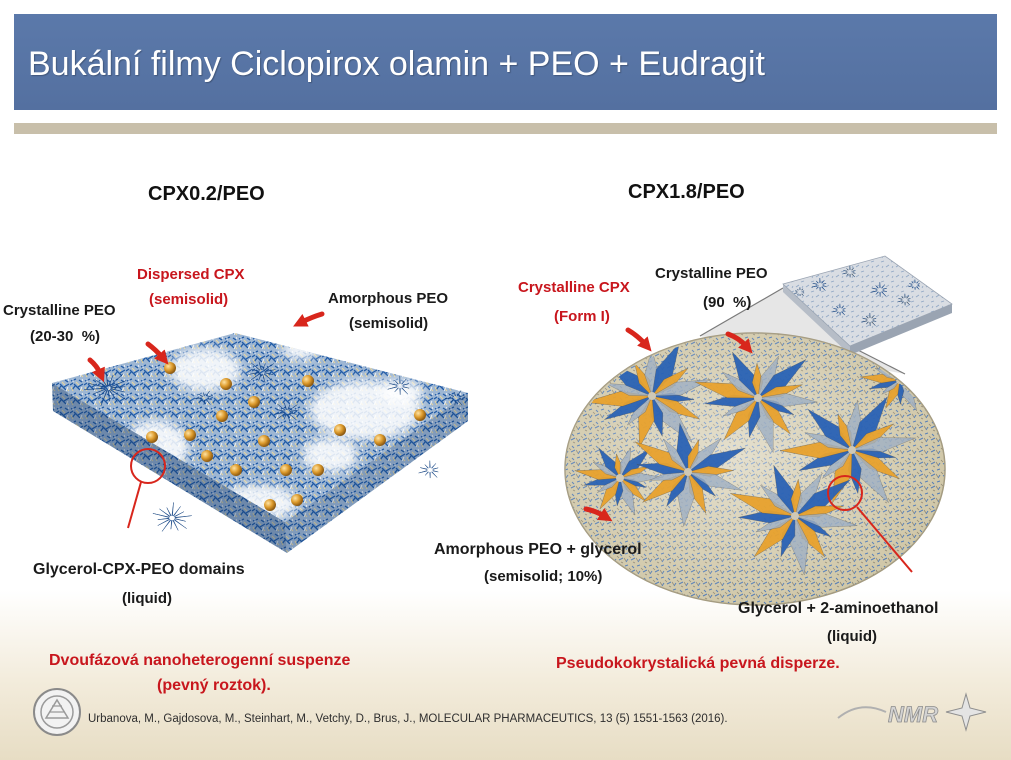 The height and width of the screenshot is (760, 1011). What do you see at coordinates (191, 274) in the screenshot?
I see `label-dispersed-cpx: Dispersed CPX` at bounding box center [191, 274].